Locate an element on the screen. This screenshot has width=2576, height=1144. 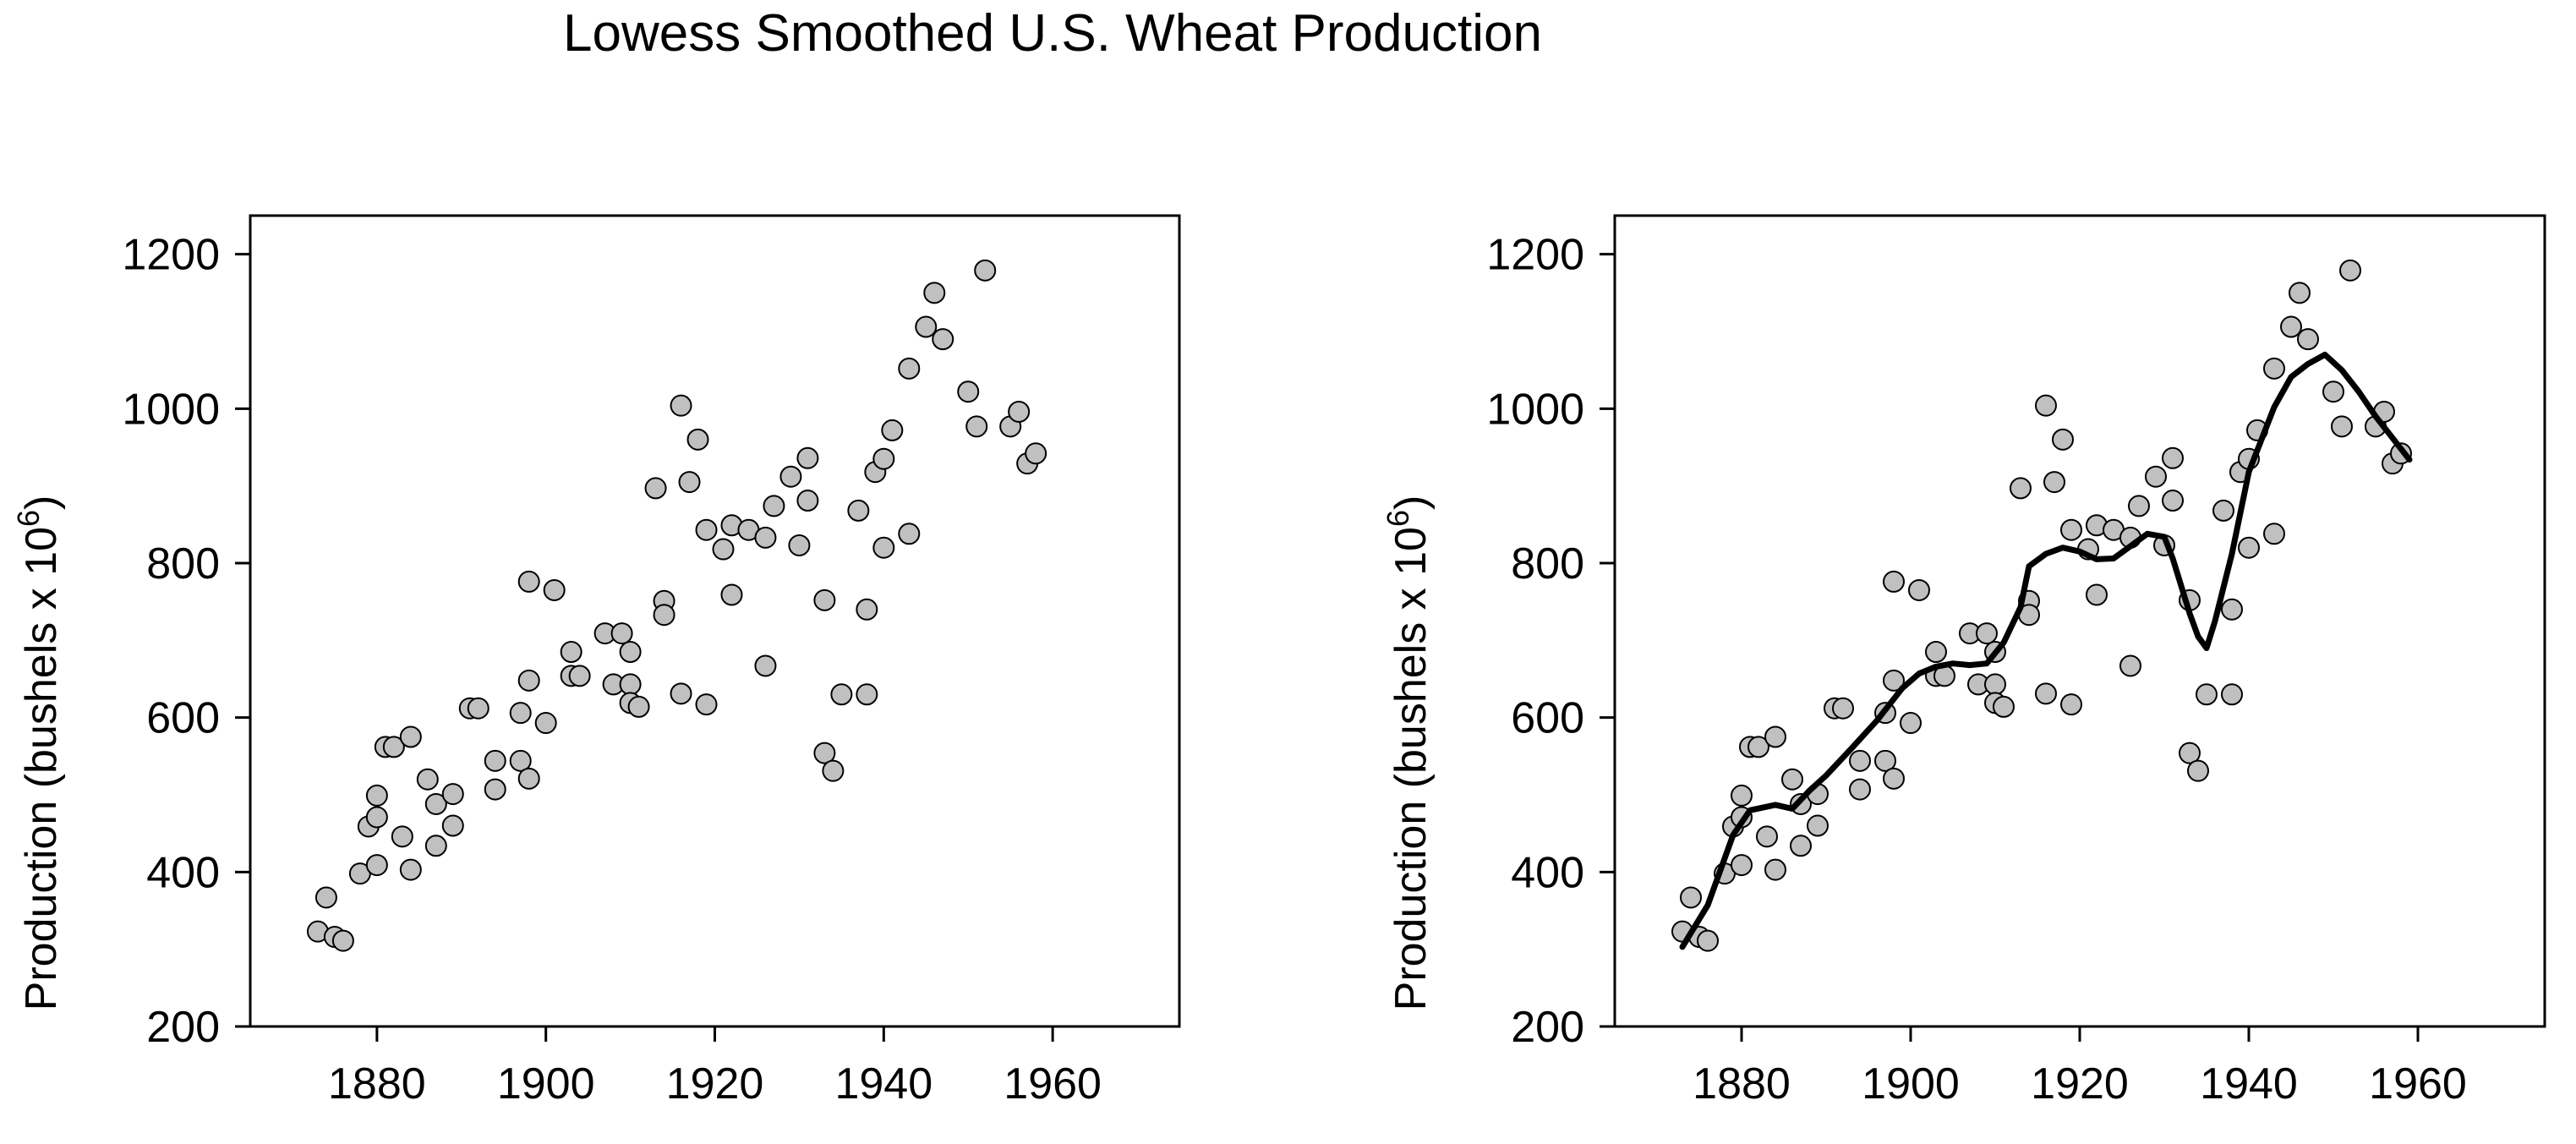
lowess-smooth-line is located at coordinates (2046, 651).